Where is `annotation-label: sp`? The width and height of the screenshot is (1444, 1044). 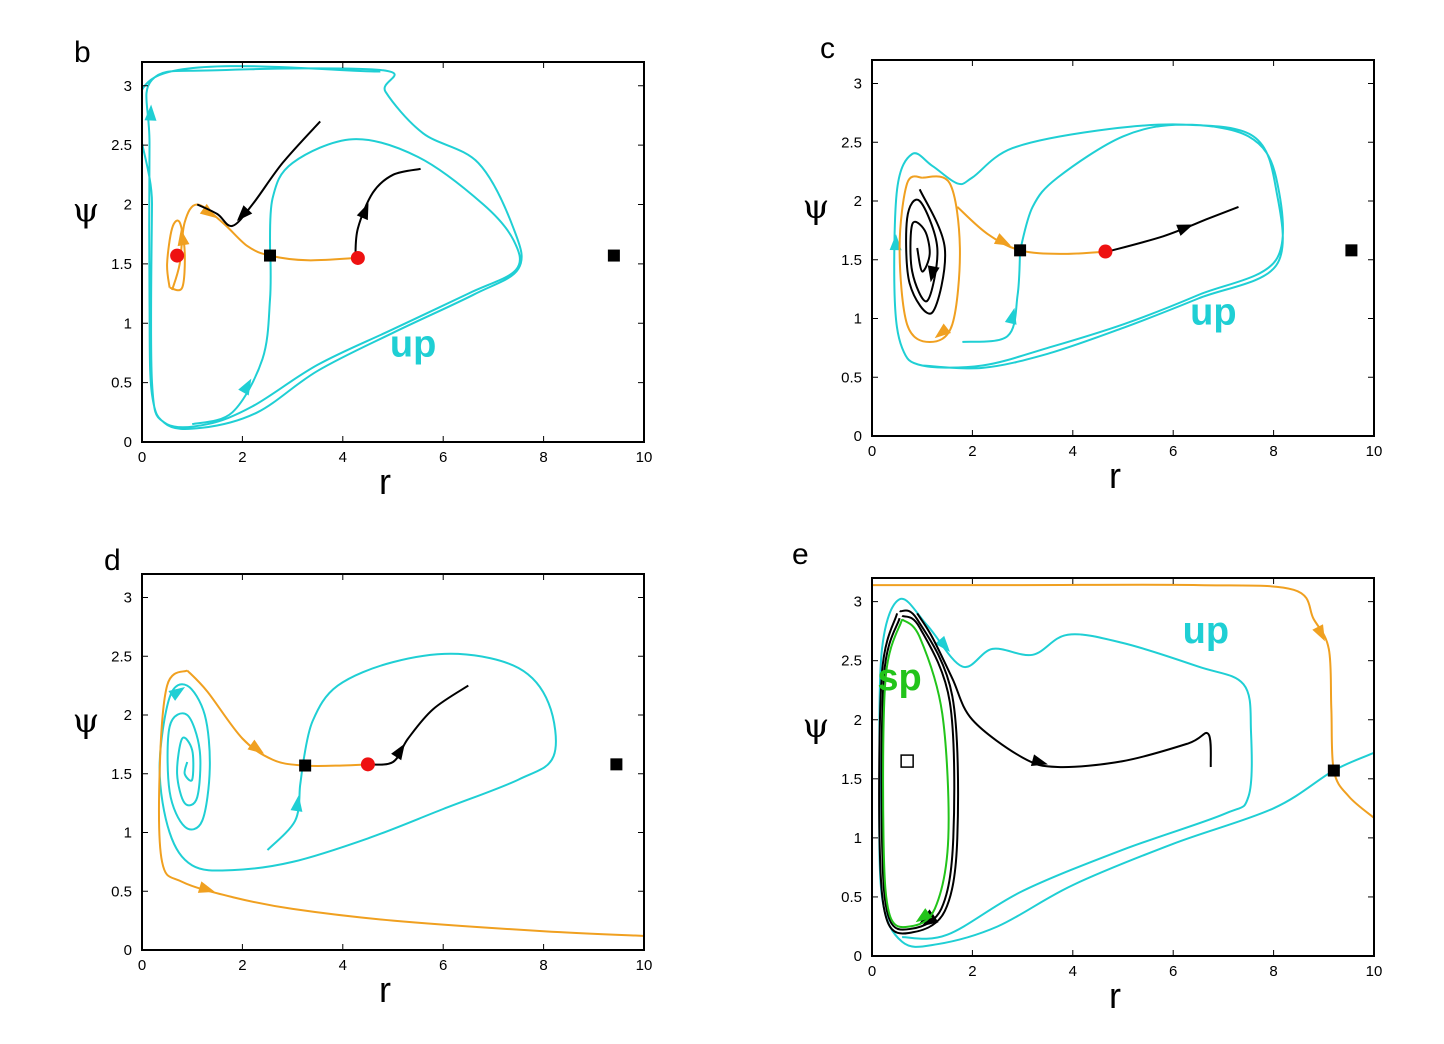 annotation-label: sp is located at coordinates (899, 678).